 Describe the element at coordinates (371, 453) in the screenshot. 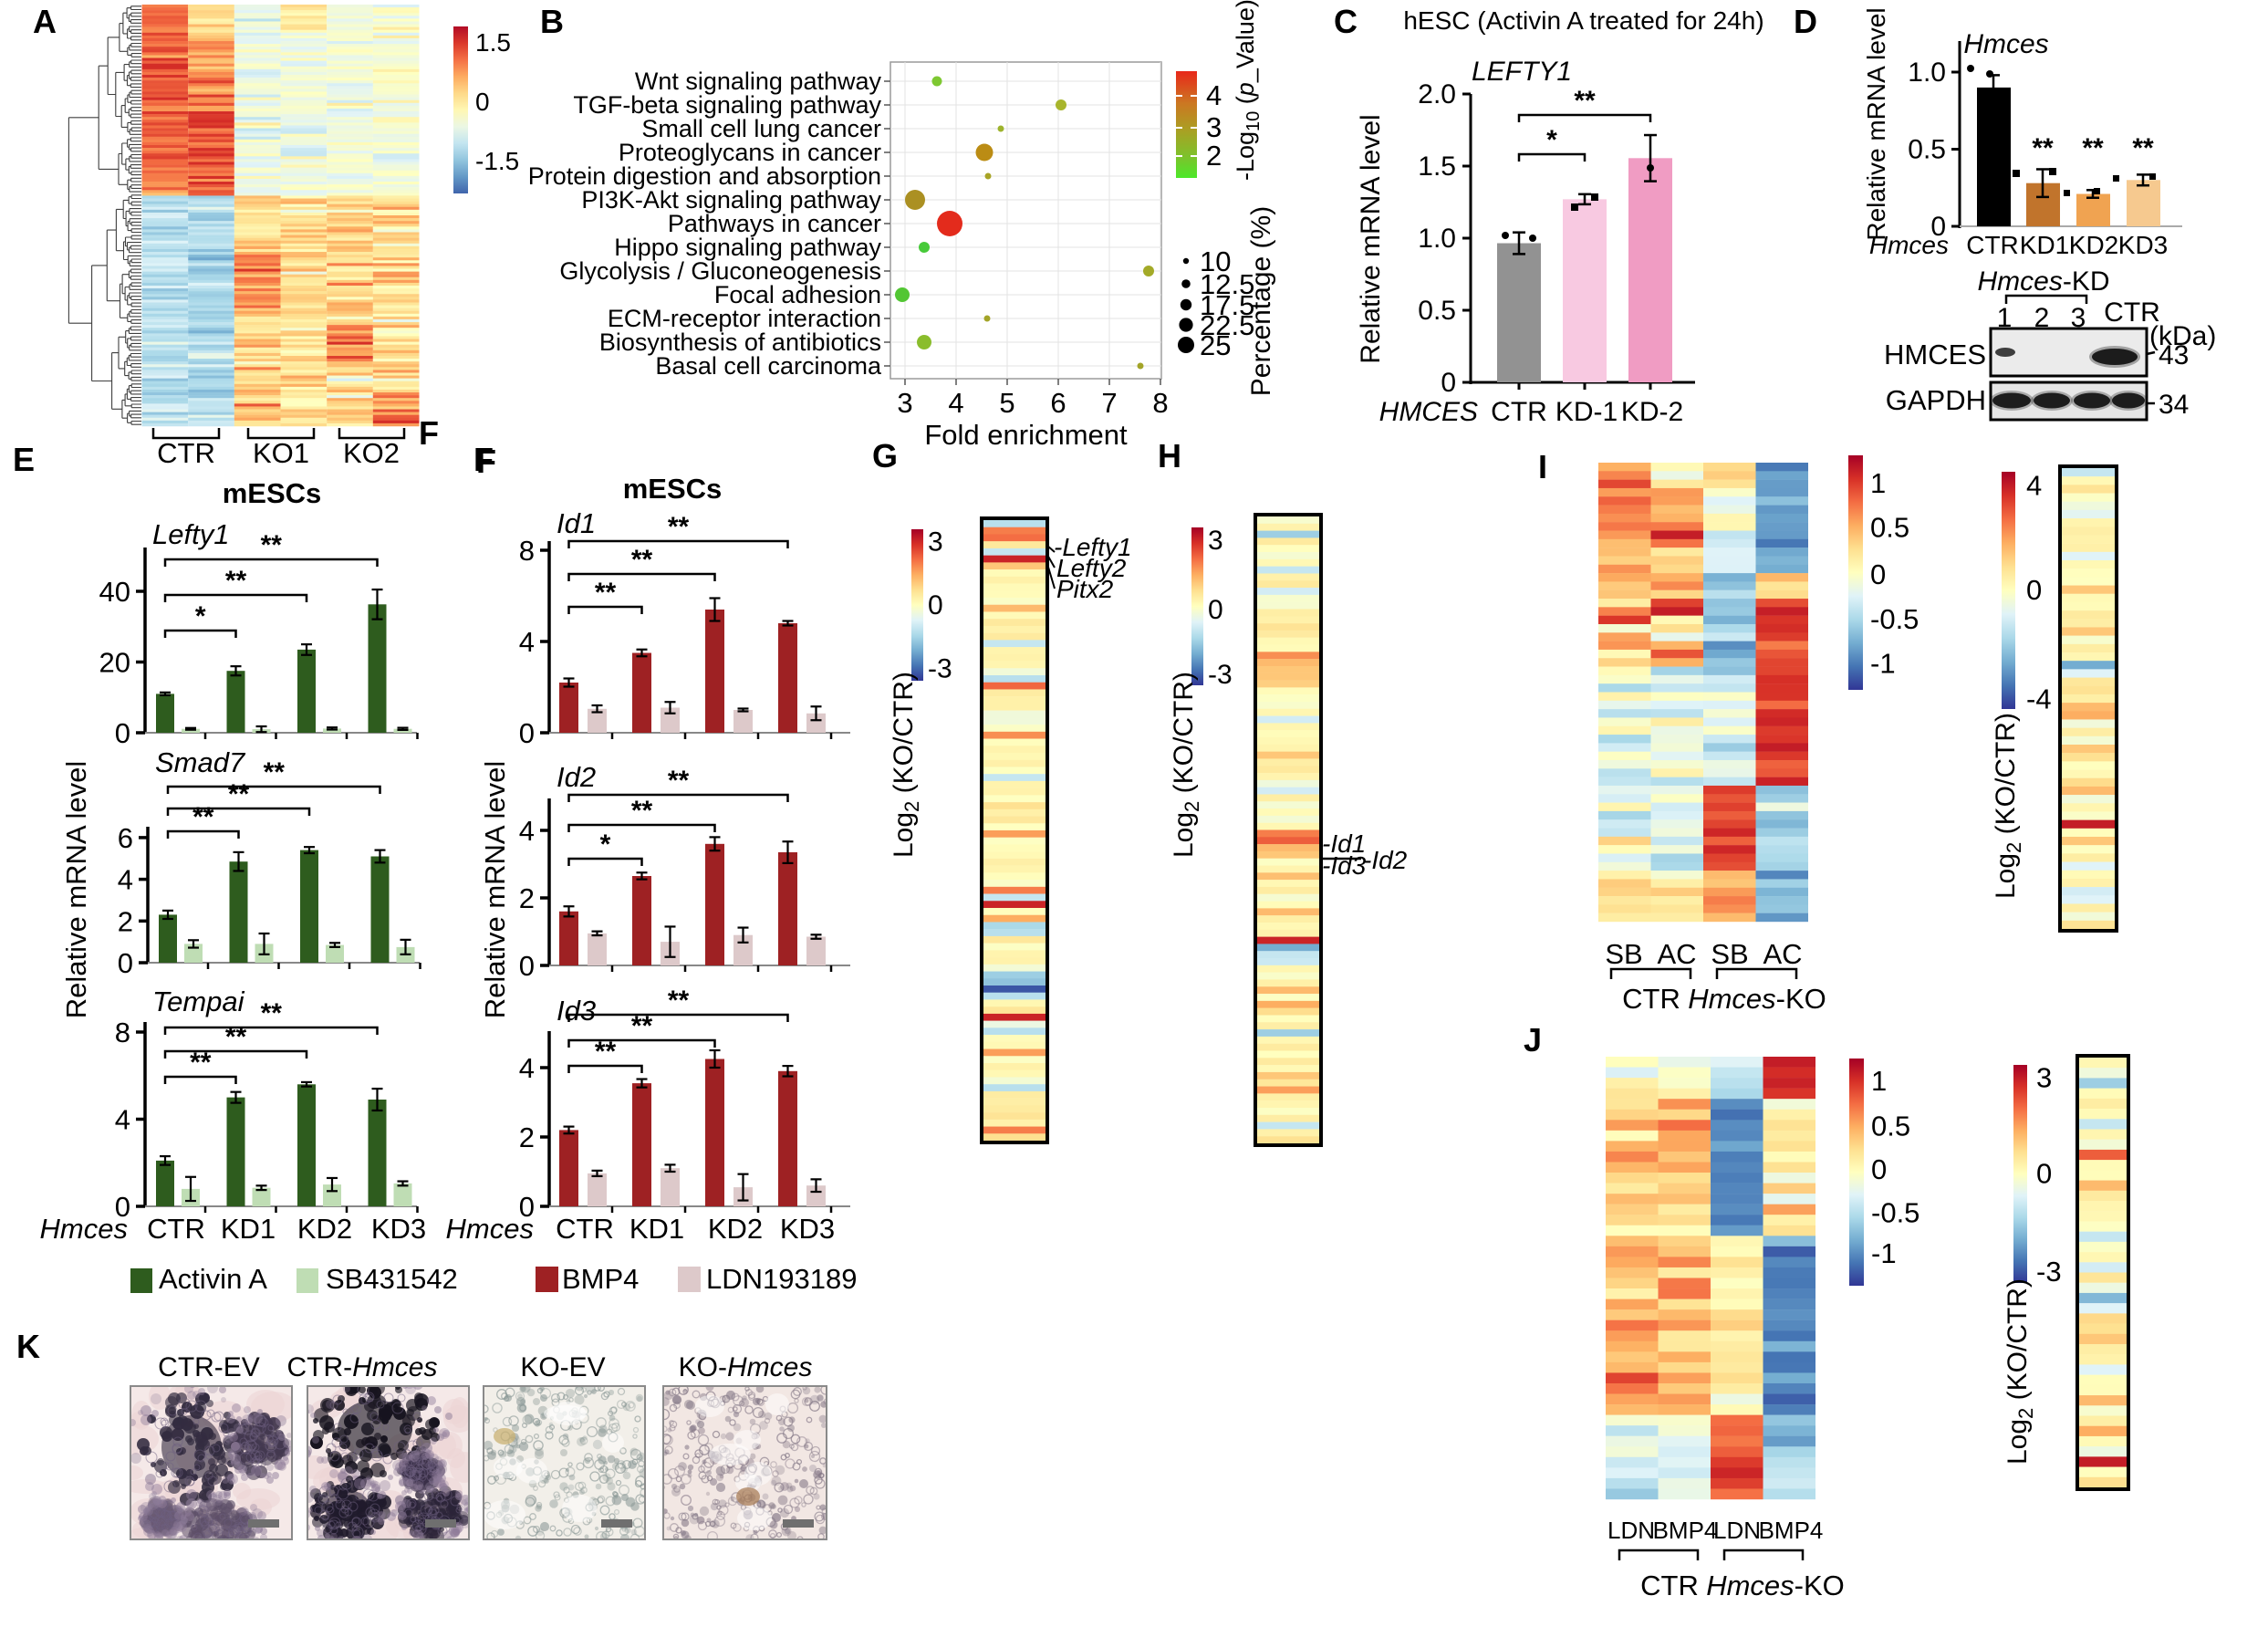

I see `svg-text: KO2` at that location.